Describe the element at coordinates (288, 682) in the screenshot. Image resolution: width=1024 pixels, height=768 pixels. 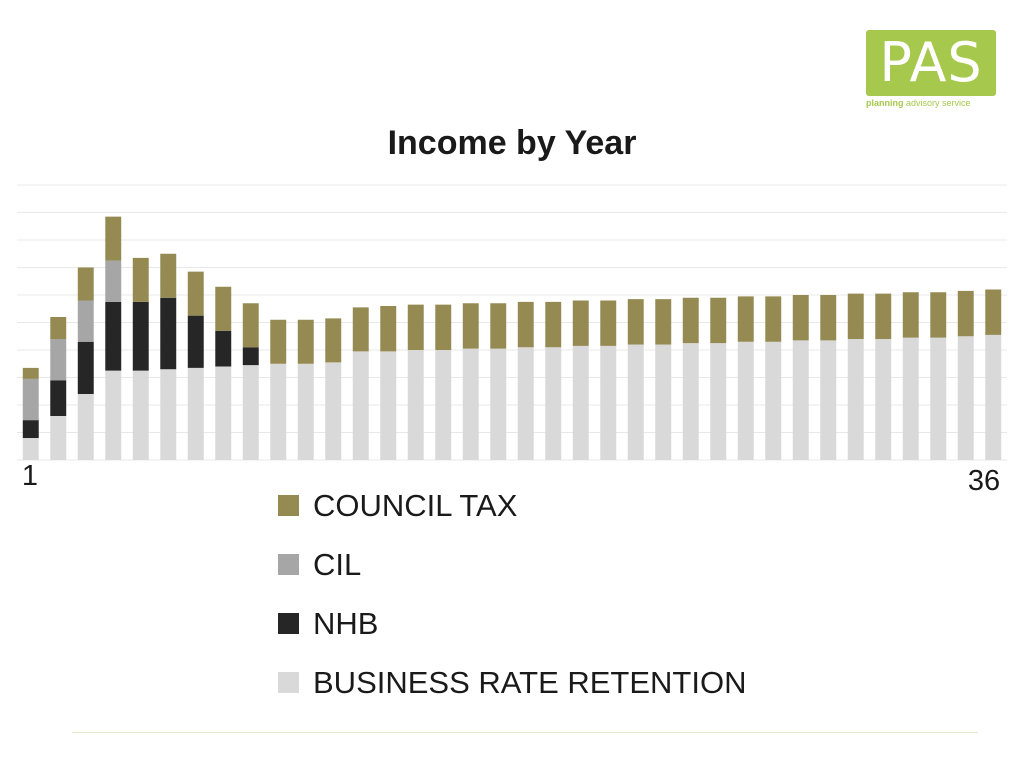
I see `legend-swatch-business-rate-retention` at that location.